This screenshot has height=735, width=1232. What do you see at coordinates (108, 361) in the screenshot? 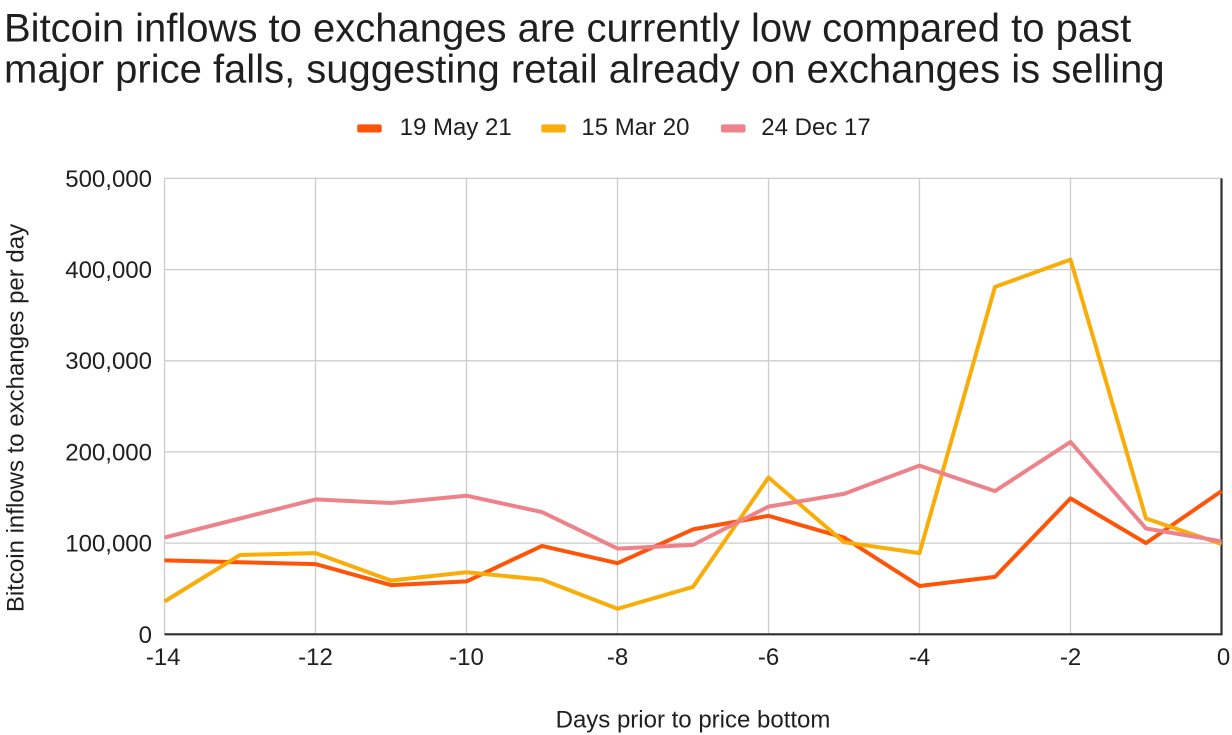
I see `svg-text: 300,000` at bounding box center [108, 361].